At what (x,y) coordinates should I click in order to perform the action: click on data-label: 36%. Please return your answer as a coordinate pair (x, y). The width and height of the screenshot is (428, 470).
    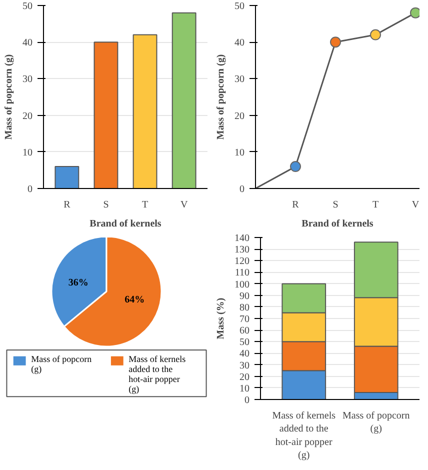
    Looking at the image, I should click on (78, 283).